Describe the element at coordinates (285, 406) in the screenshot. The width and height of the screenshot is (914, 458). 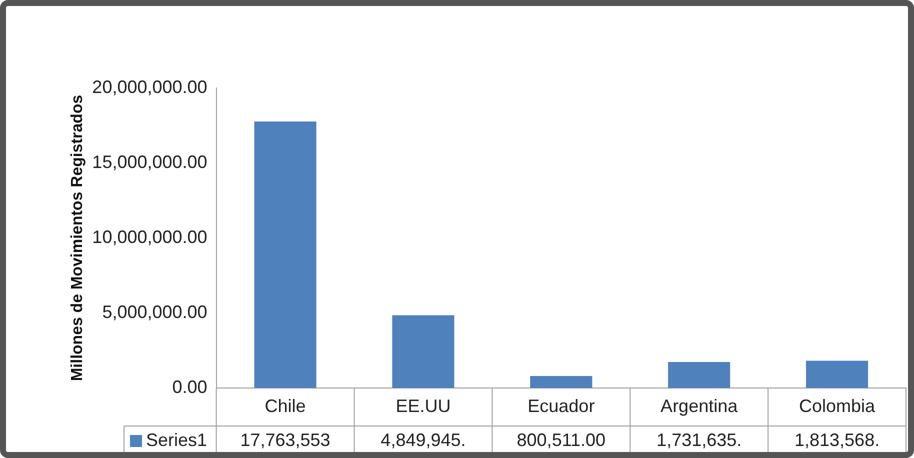
I see `x-tick-label: Chile` at that location.